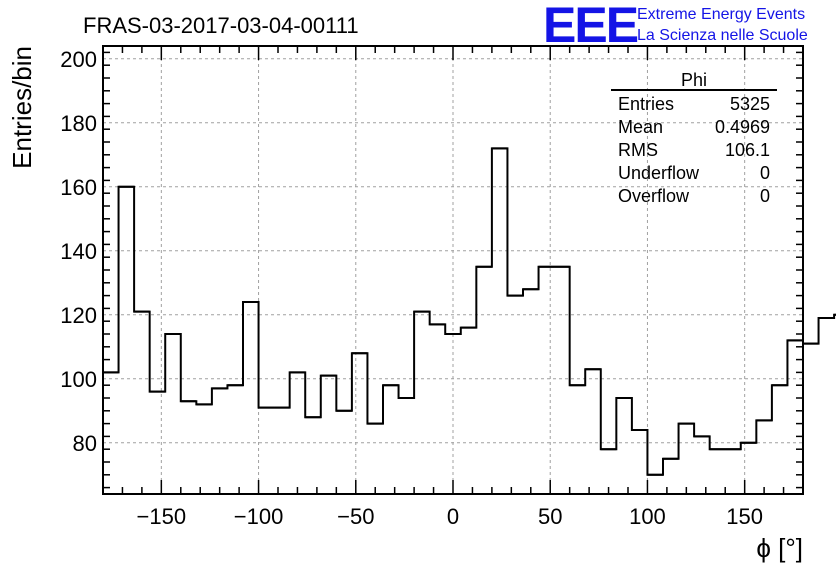 This screenshot has width=836, height=572. What do you see at coordinates (550, 516) in the screenshot?
I see `x-tick-label: 50` at bounding box center [550, 516].